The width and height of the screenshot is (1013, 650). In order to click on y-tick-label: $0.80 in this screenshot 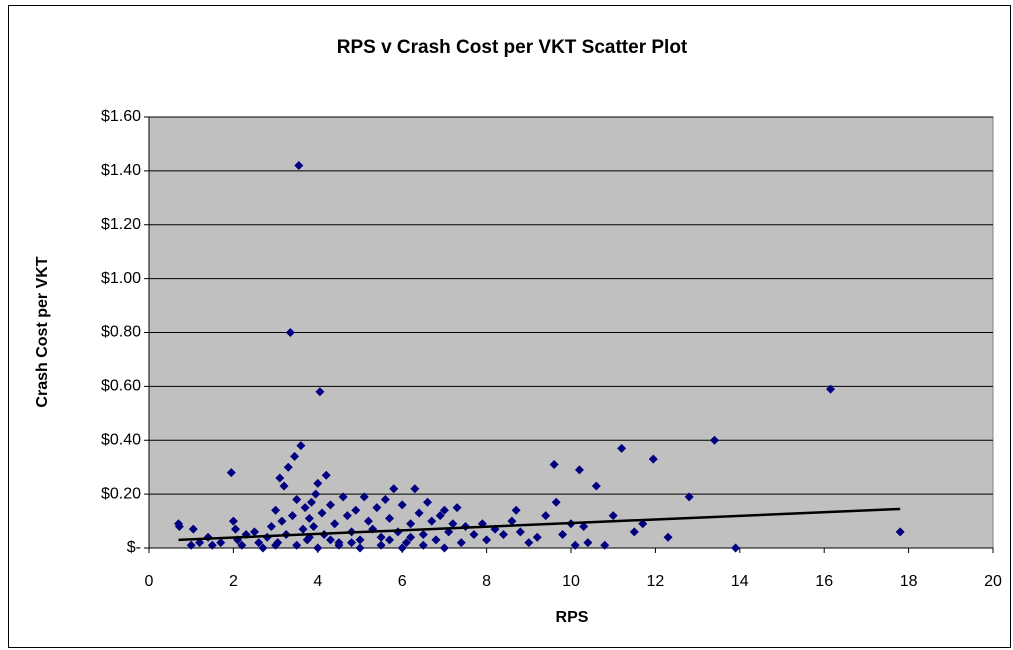, I will do `click(121, 332)`.